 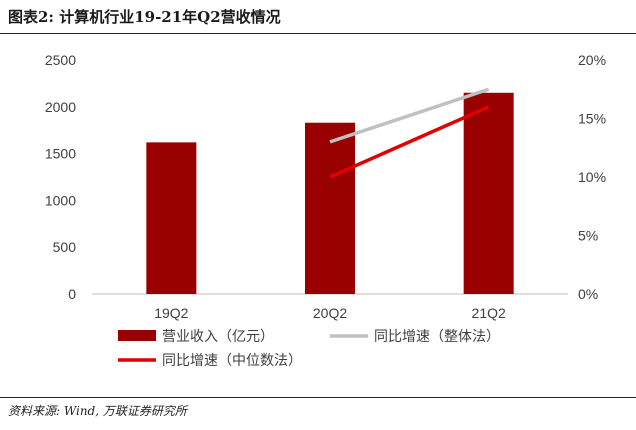 I want to click on right-tick-label: 10%, so click(x=592, y=177).